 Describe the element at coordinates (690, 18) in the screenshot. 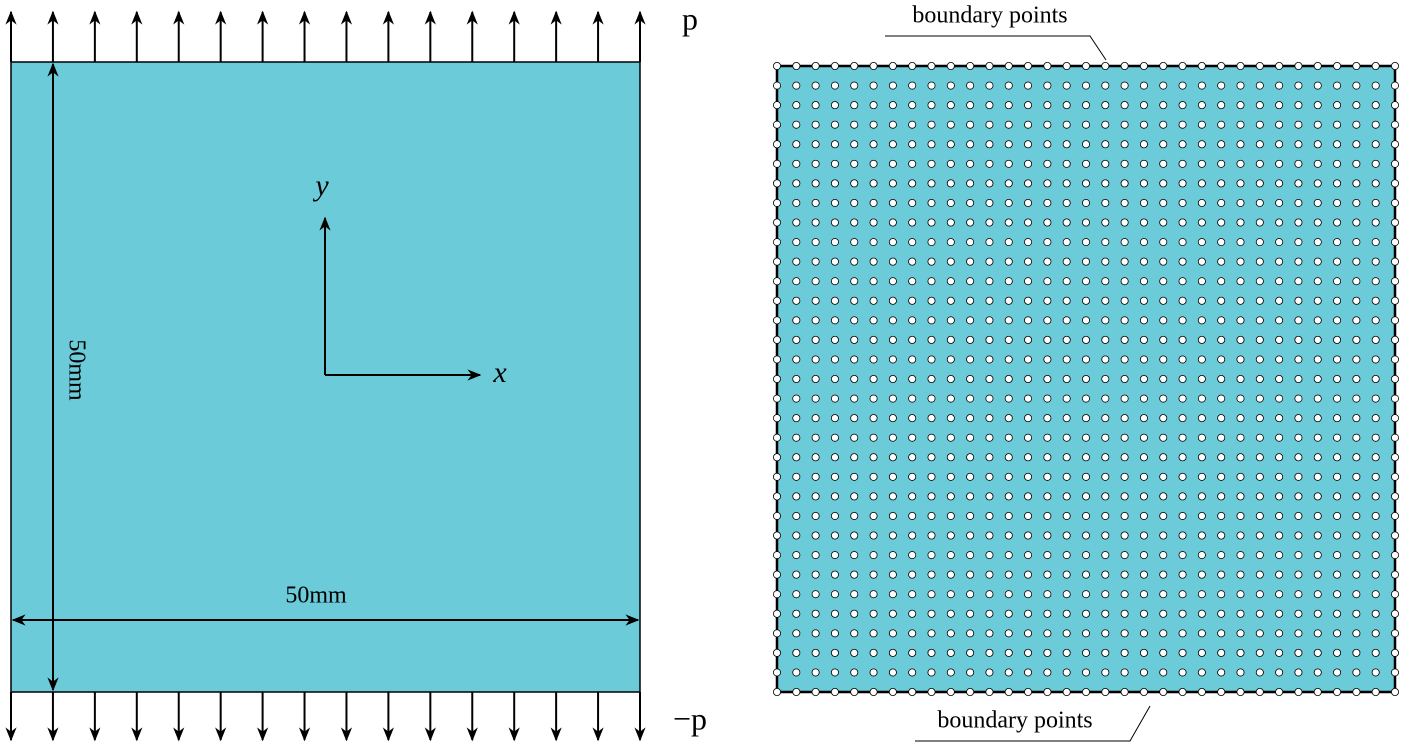

I see `top-load-label: p` at that location.